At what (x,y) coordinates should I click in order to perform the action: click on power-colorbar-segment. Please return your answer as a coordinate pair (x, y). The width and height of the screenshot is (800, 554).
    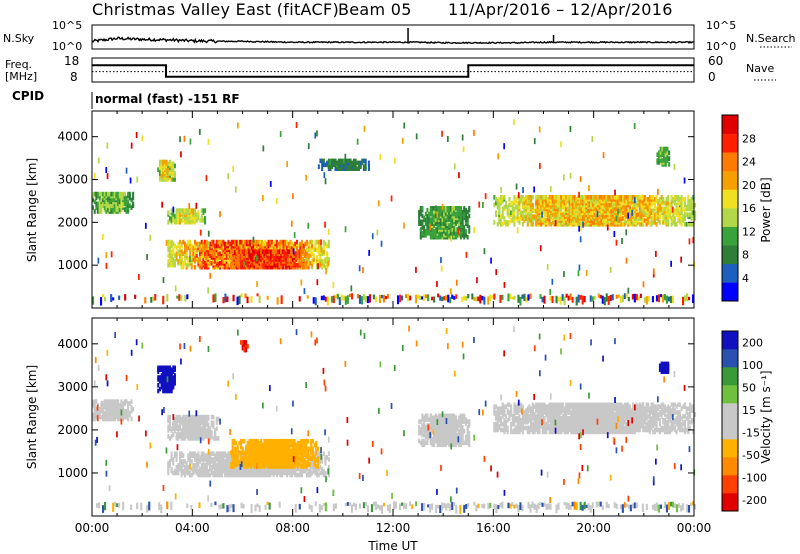
    Looking at the image, I should click on (730, 180).